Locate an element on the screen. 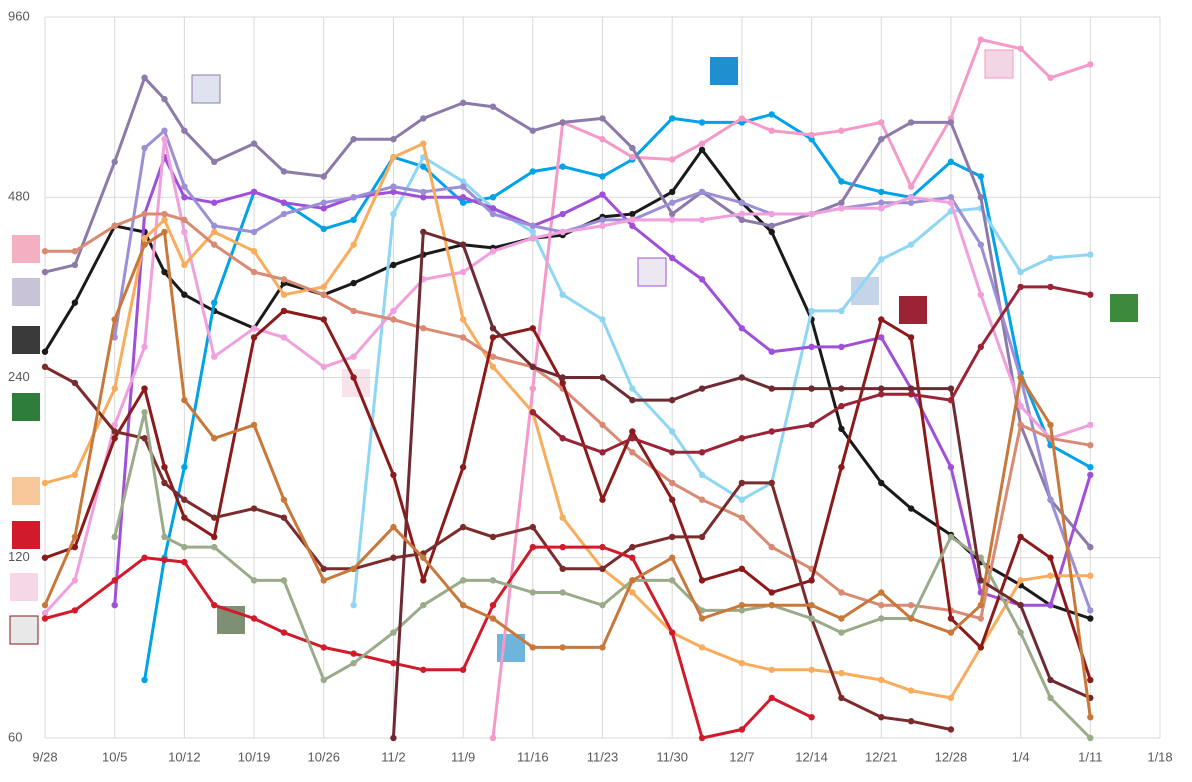 The width and height of the screenshot is (1192, 782). x-tick-label: 1/18 is located at coordinates (1159, 756).